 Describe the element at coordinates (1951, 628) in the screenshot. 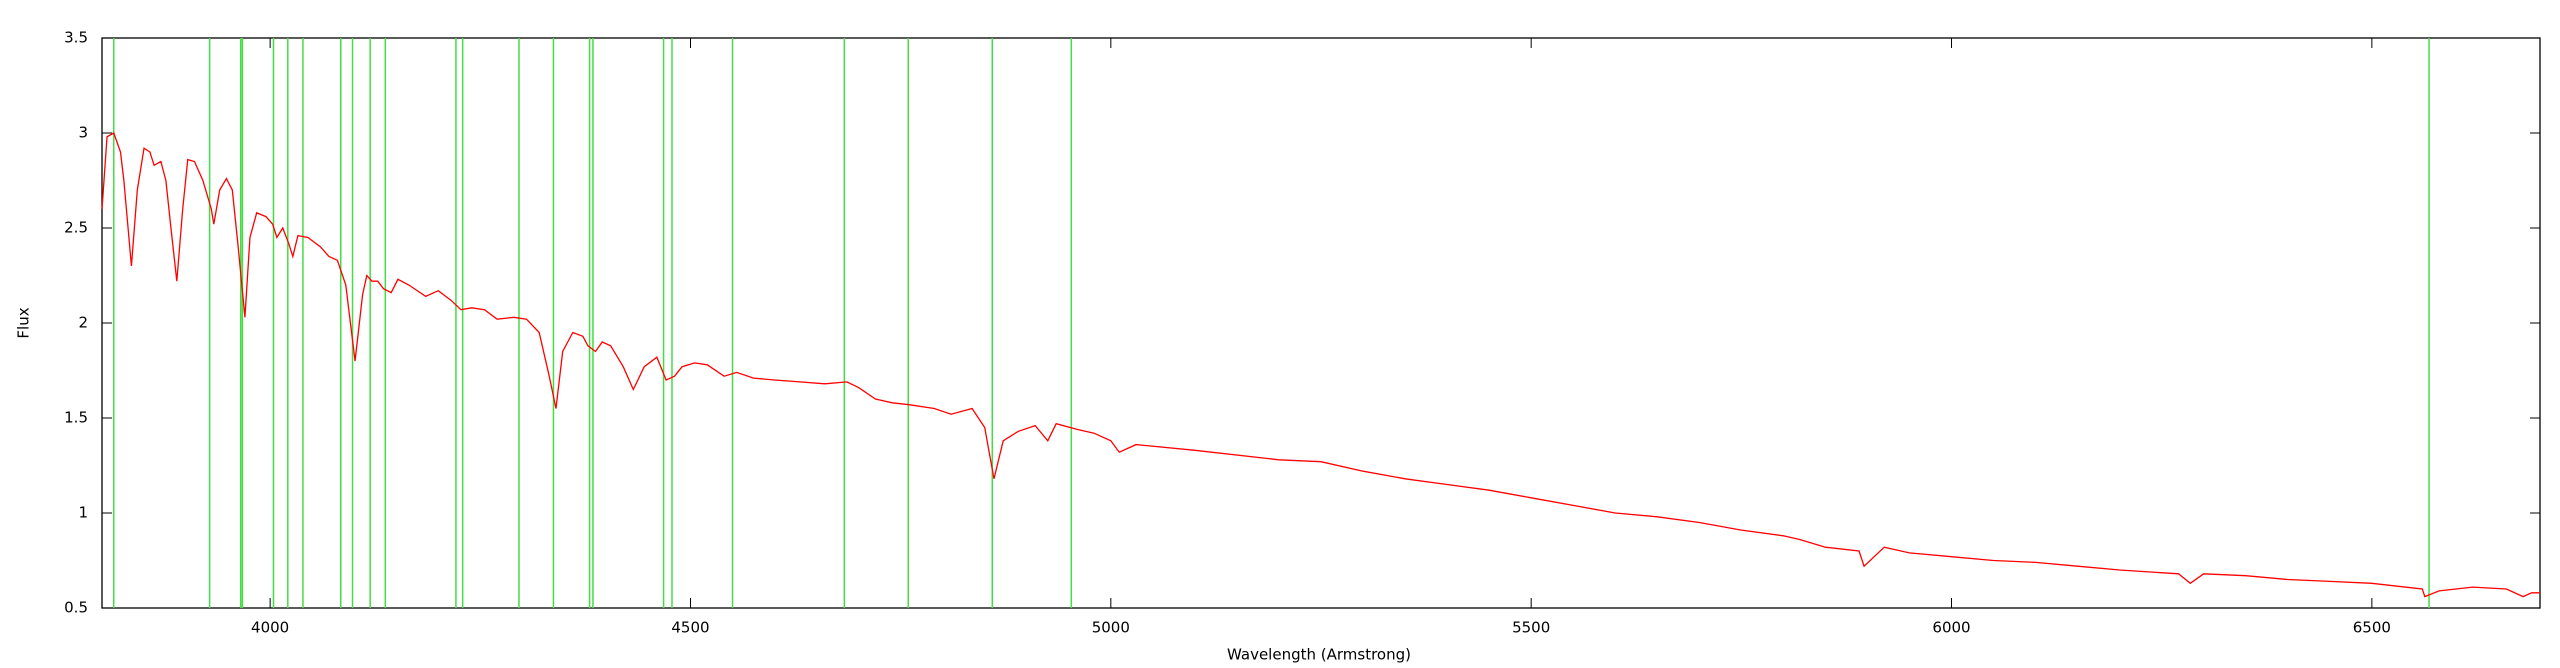

I see `x-tick-label: 6000` at that location.